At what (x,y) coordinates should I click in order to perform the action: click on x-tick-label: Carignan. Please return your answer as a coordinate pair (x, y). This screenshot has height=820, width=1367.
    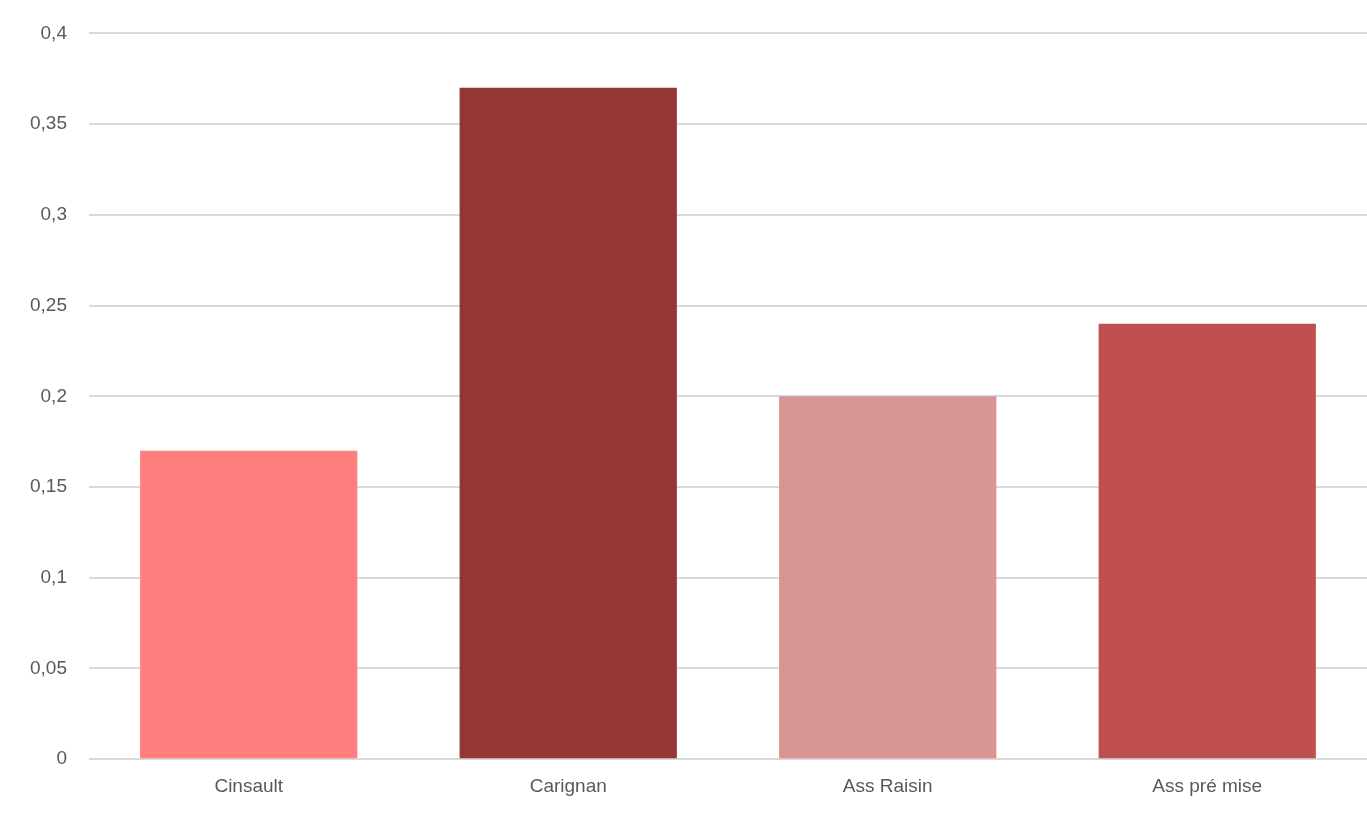
    Looking at the image, I should click on (568, 785).